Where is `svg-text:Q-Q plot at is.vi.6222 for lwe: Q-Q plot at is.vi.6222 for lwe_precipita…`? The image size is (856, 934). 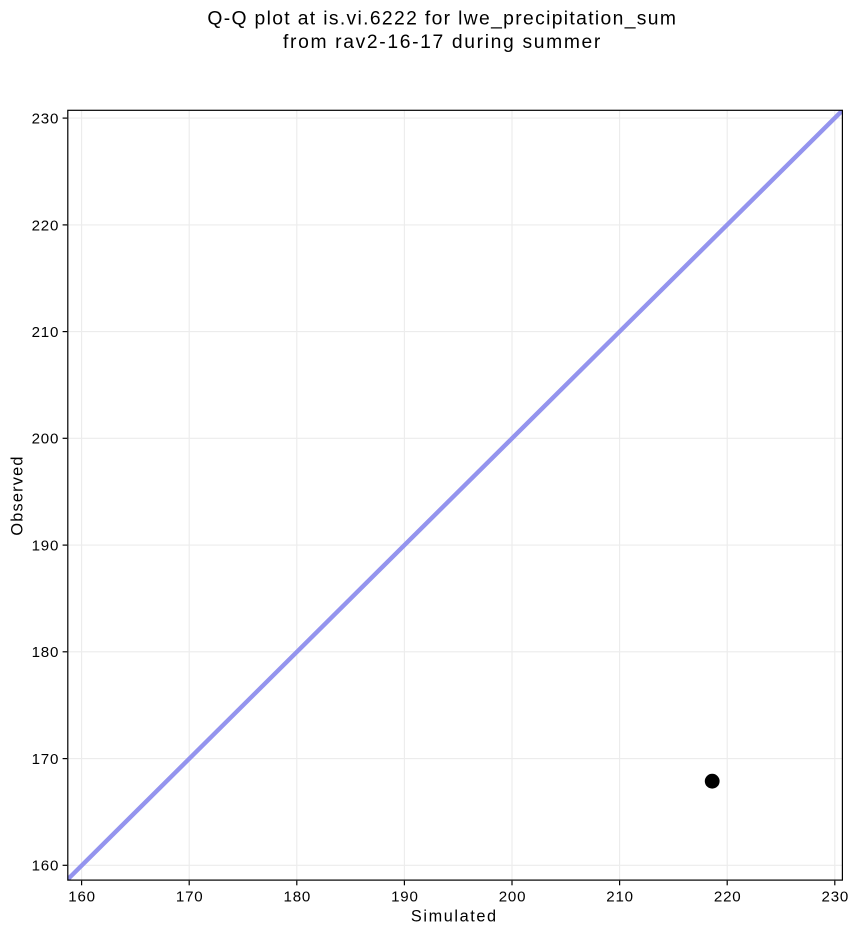 svg-text:Q-Q plot at is.vi.6222 for lwe: Q-Q plot at is.vi.6222 for lwe_precipita… is located at coordinates (442, 19).